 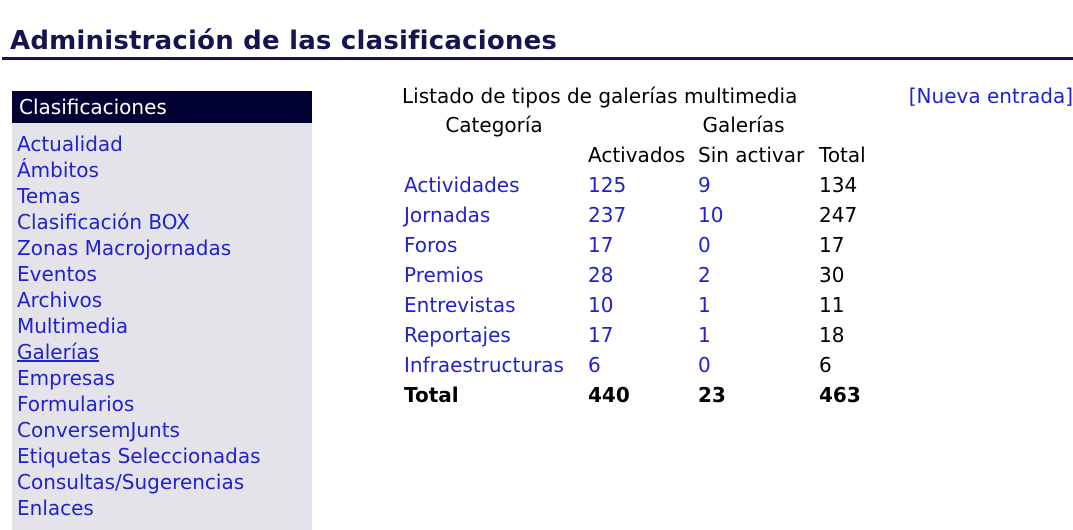 What do you see at coordinates (838, 185) in the screenshot?
I see `total-count: 134` at bounding box center [838, 185].